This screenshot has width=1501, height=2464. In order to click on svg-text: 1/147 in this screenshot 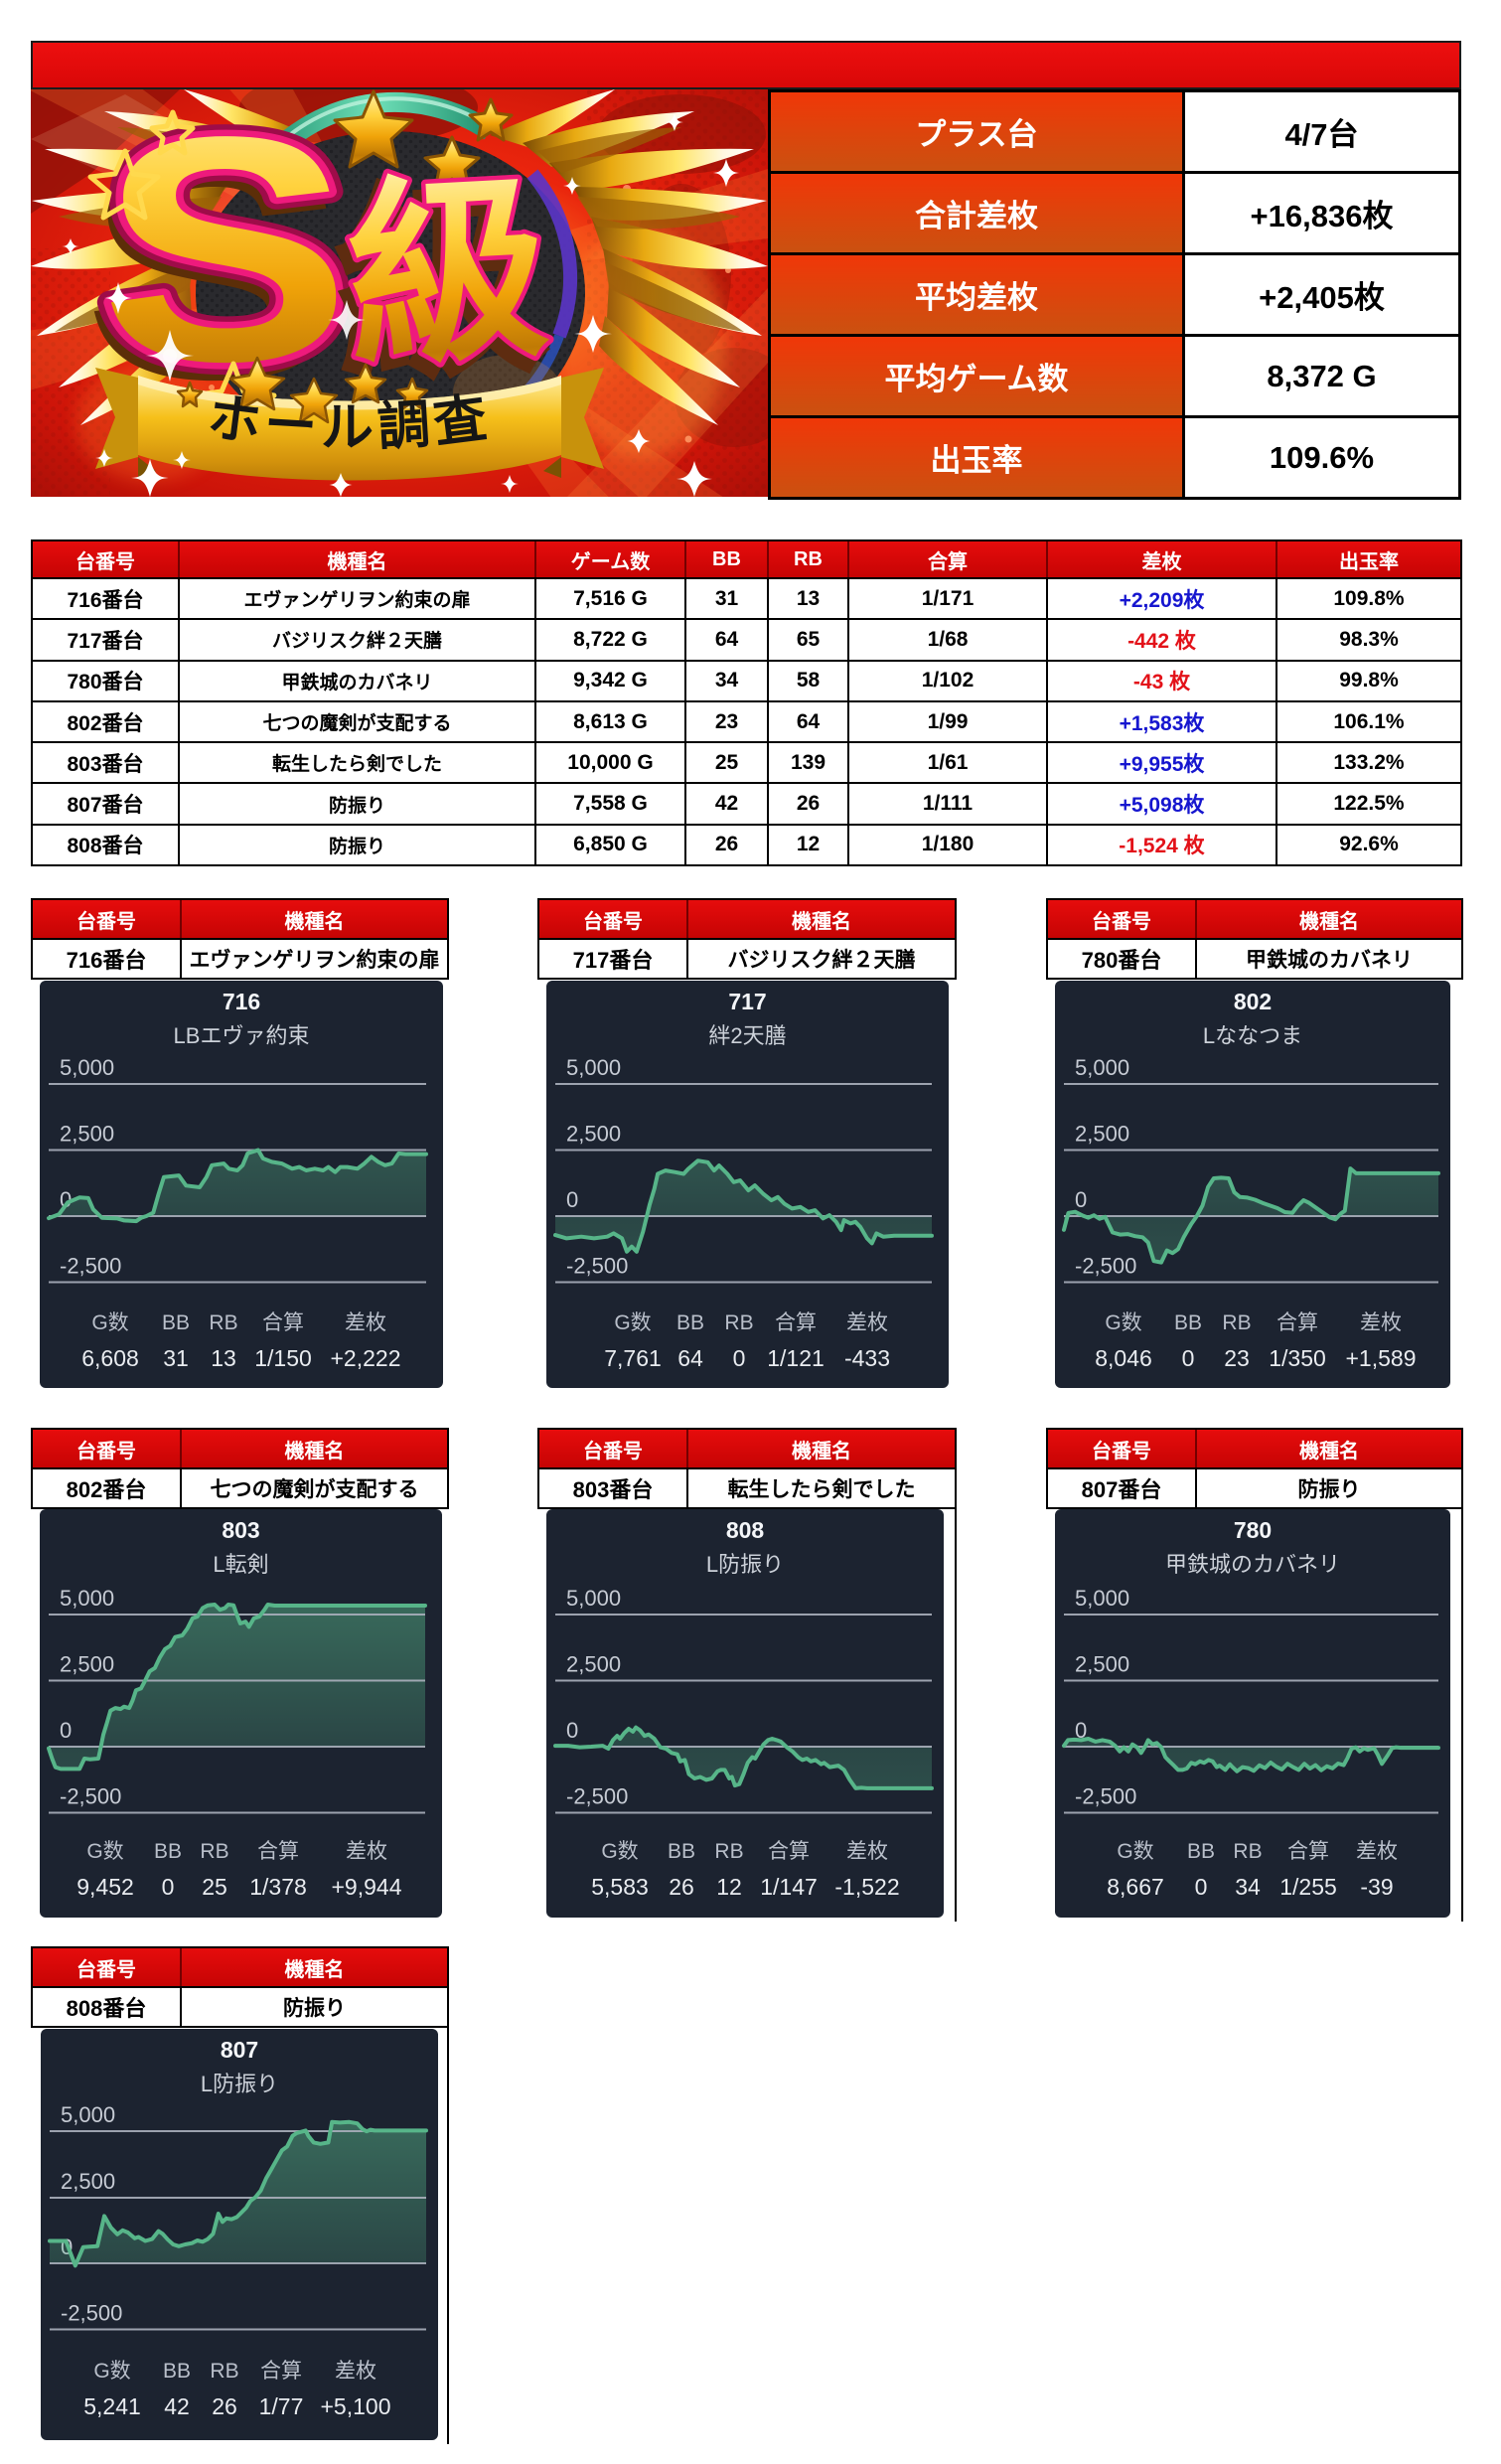, I will do `click(789, 1887)`.